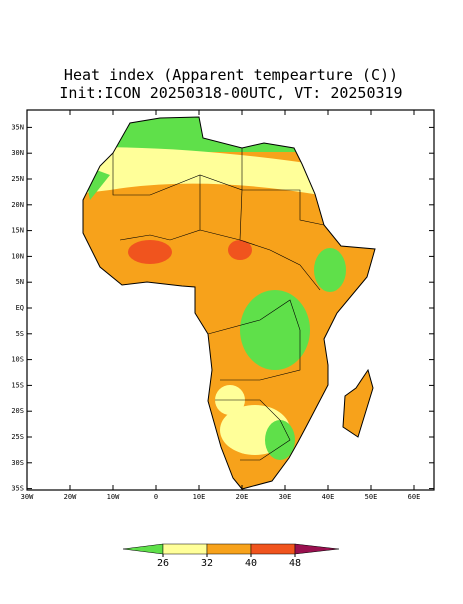 This screenshot has width=463, height=604. I want to click on colorbar-label: 26, so click(163, 563).